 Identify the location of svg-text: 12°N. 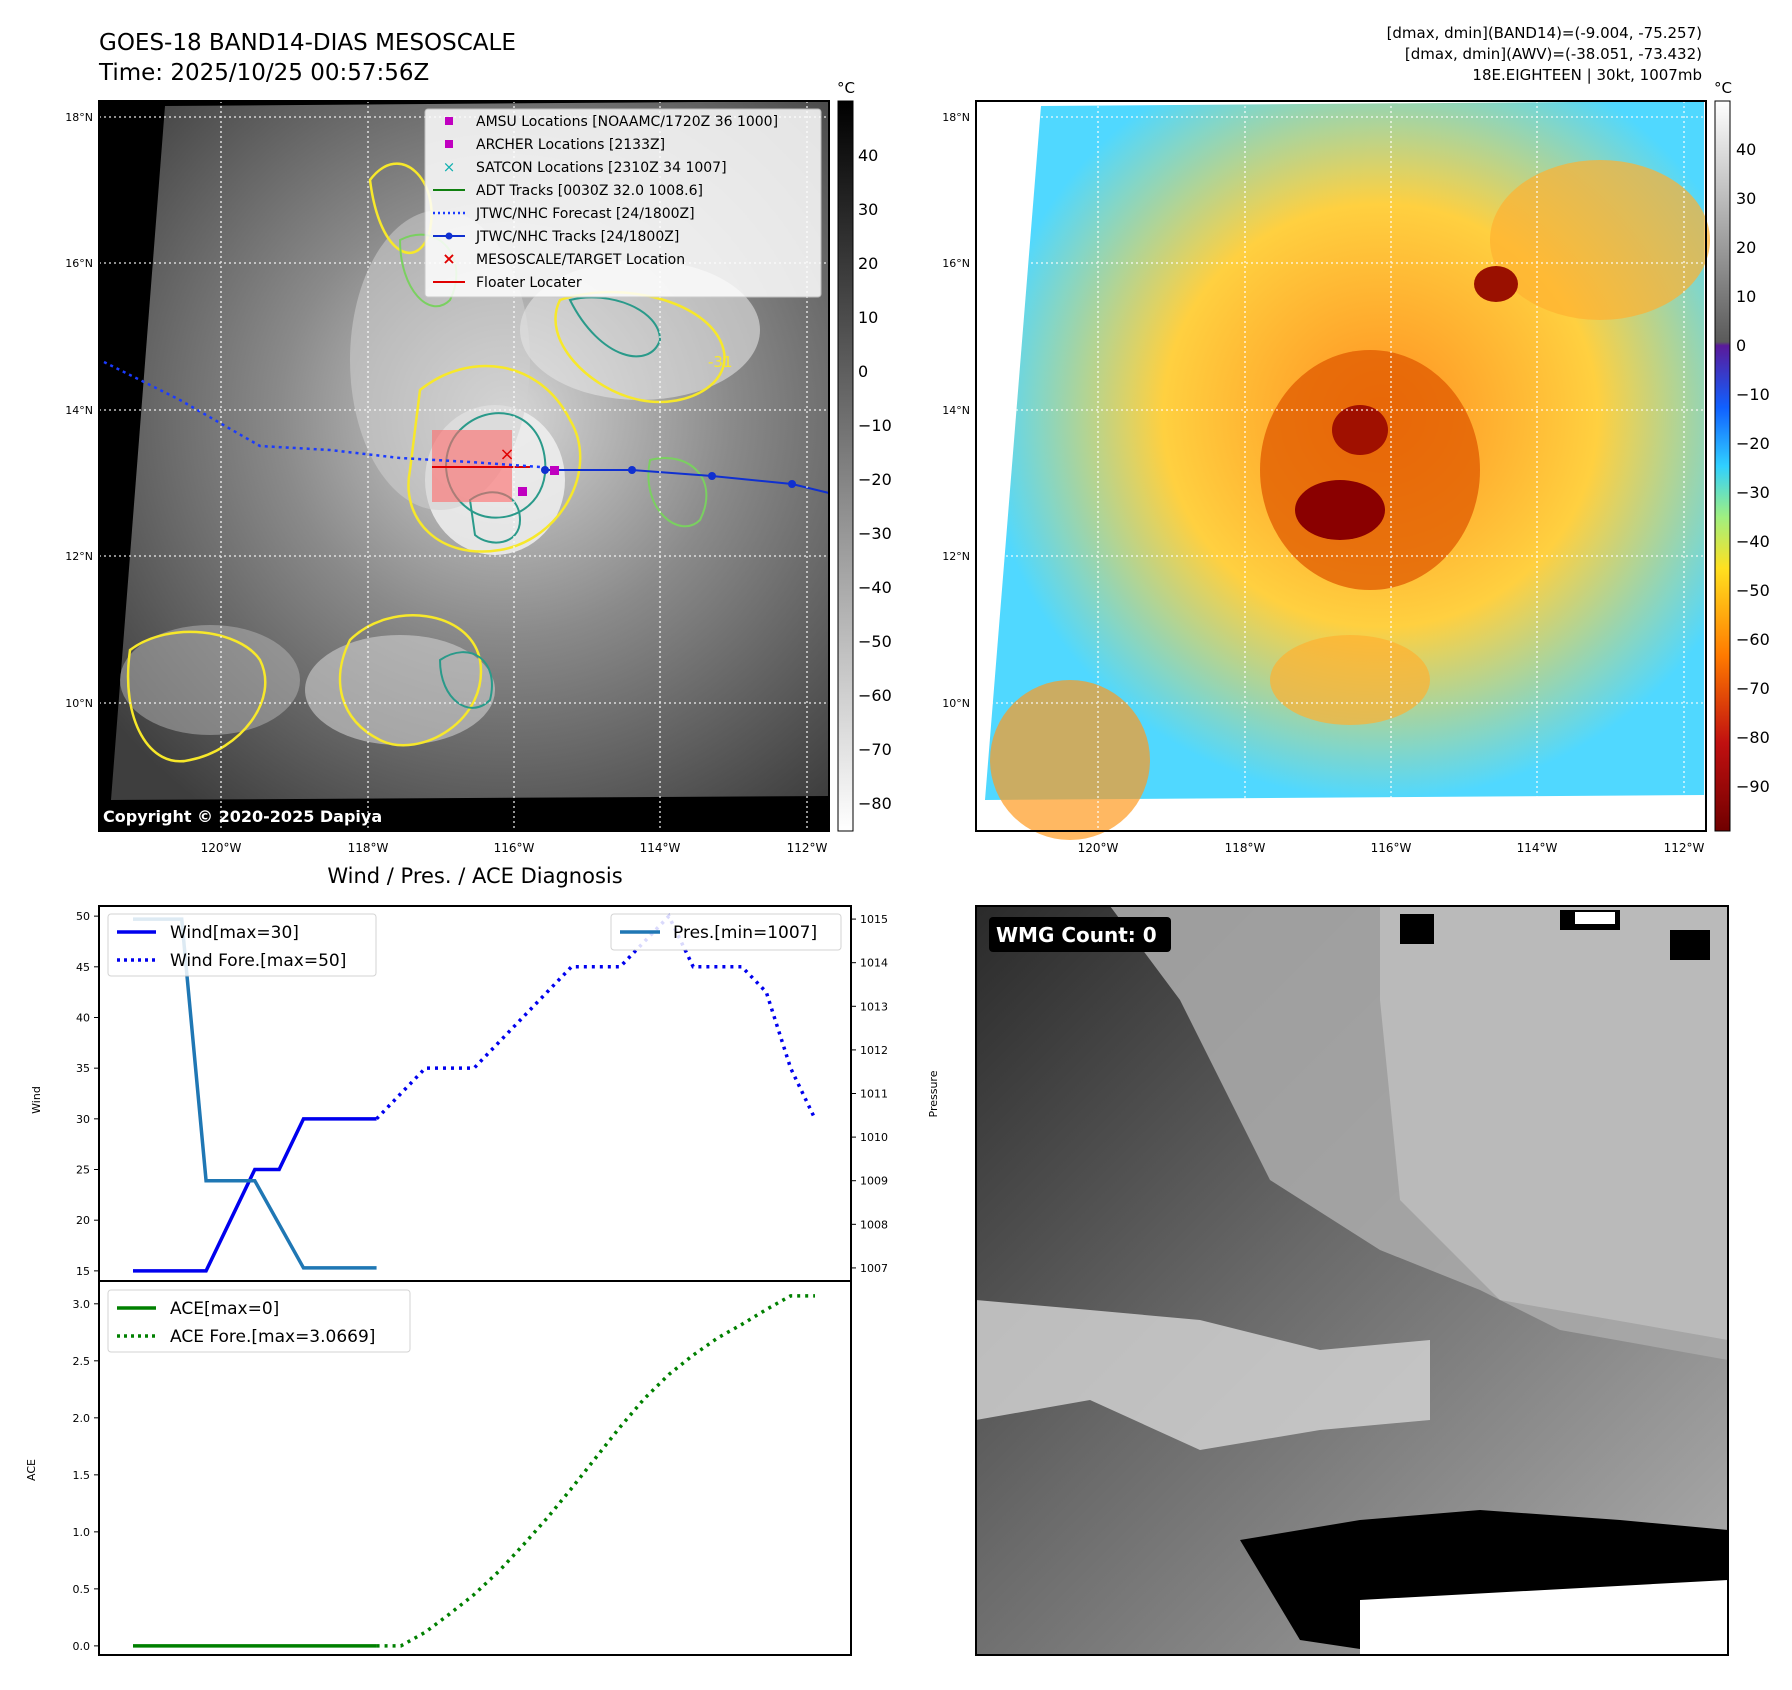
(956, 556).